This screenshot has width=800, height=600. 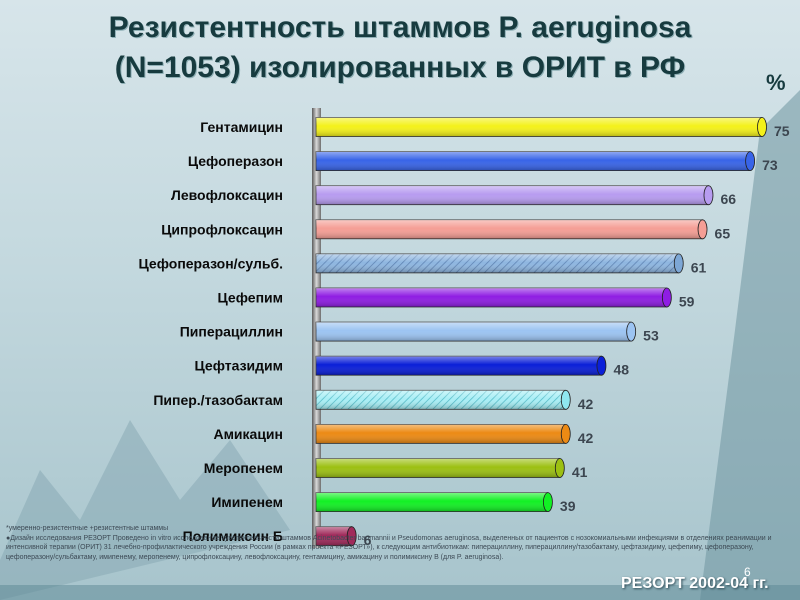 I want to click on title-line-2: (N=1053) изолированных в ОРИТ в РФ, so click(x=400, y=67).